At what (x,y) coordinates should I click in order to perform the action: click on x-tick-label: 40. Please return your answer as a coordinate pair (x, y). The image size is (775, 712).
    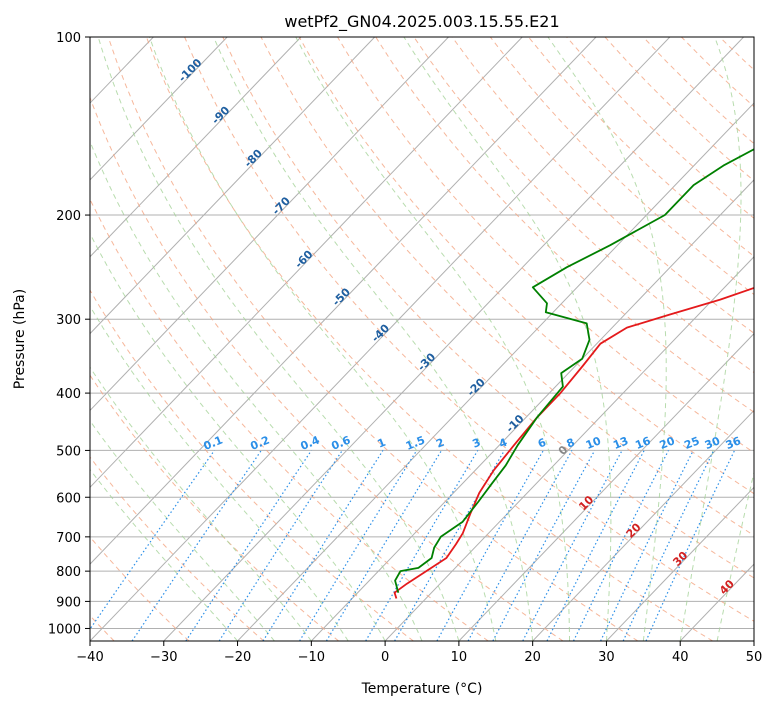
    Looking at the image, I should click on (680, 657).